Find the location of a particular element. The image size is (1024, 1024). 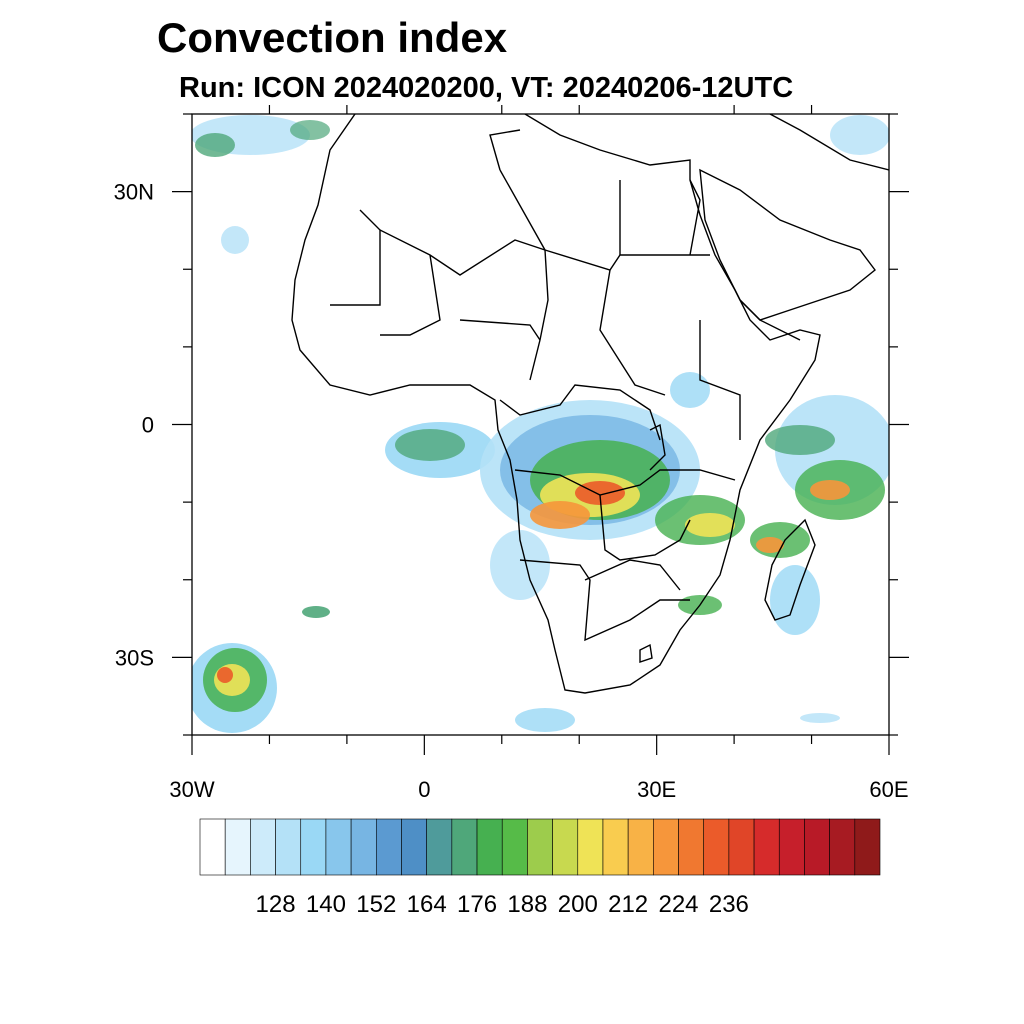

colorbar-label: 212 is located at coordinates (628, 904).